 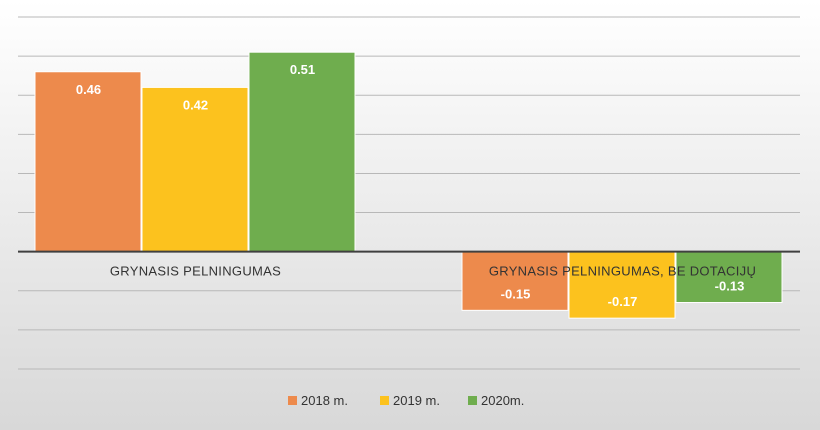 What do you see at coordinates (416, 400) in the screenshot?
I see `legend-label: 2019 m.` at bounding box center [416, 400].